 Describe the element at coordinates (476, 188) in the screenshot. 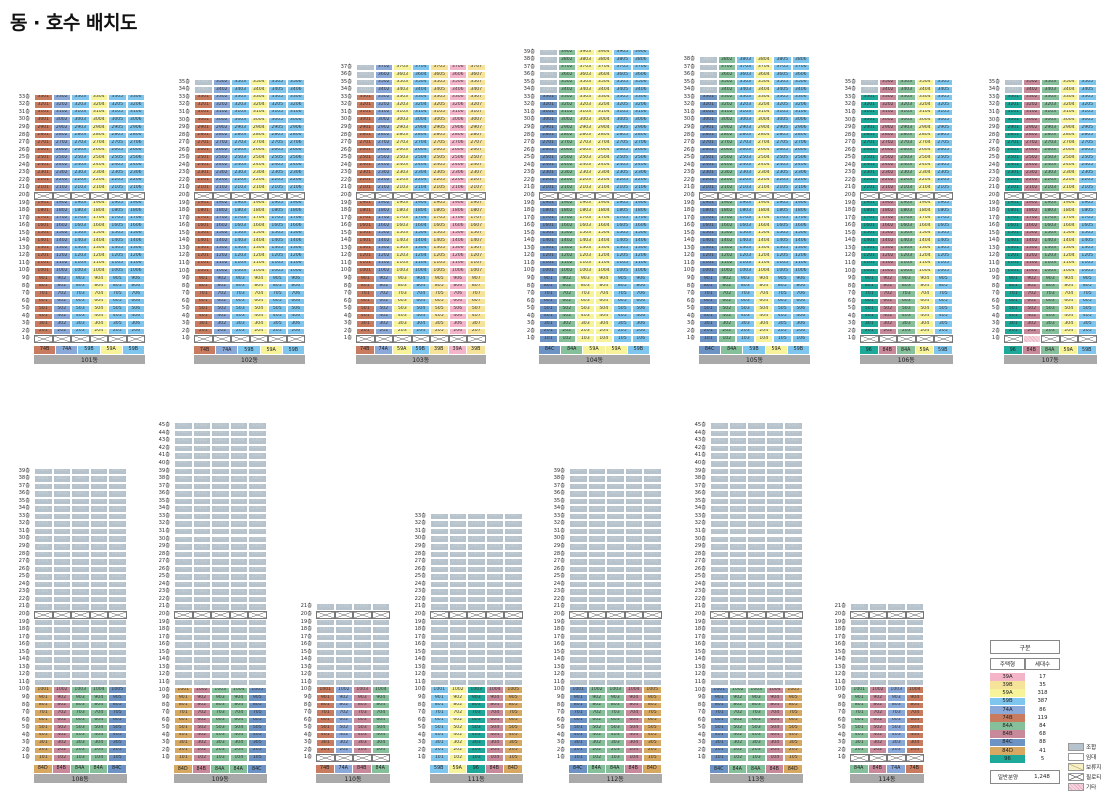

I see `unit-cell: 2107` at that location.